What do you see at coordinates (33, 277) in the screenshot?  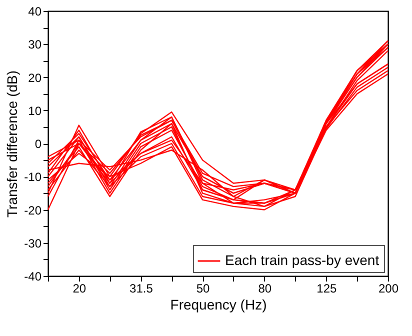 I see `y-tick-label: -40` at bounding box center [33, 277].